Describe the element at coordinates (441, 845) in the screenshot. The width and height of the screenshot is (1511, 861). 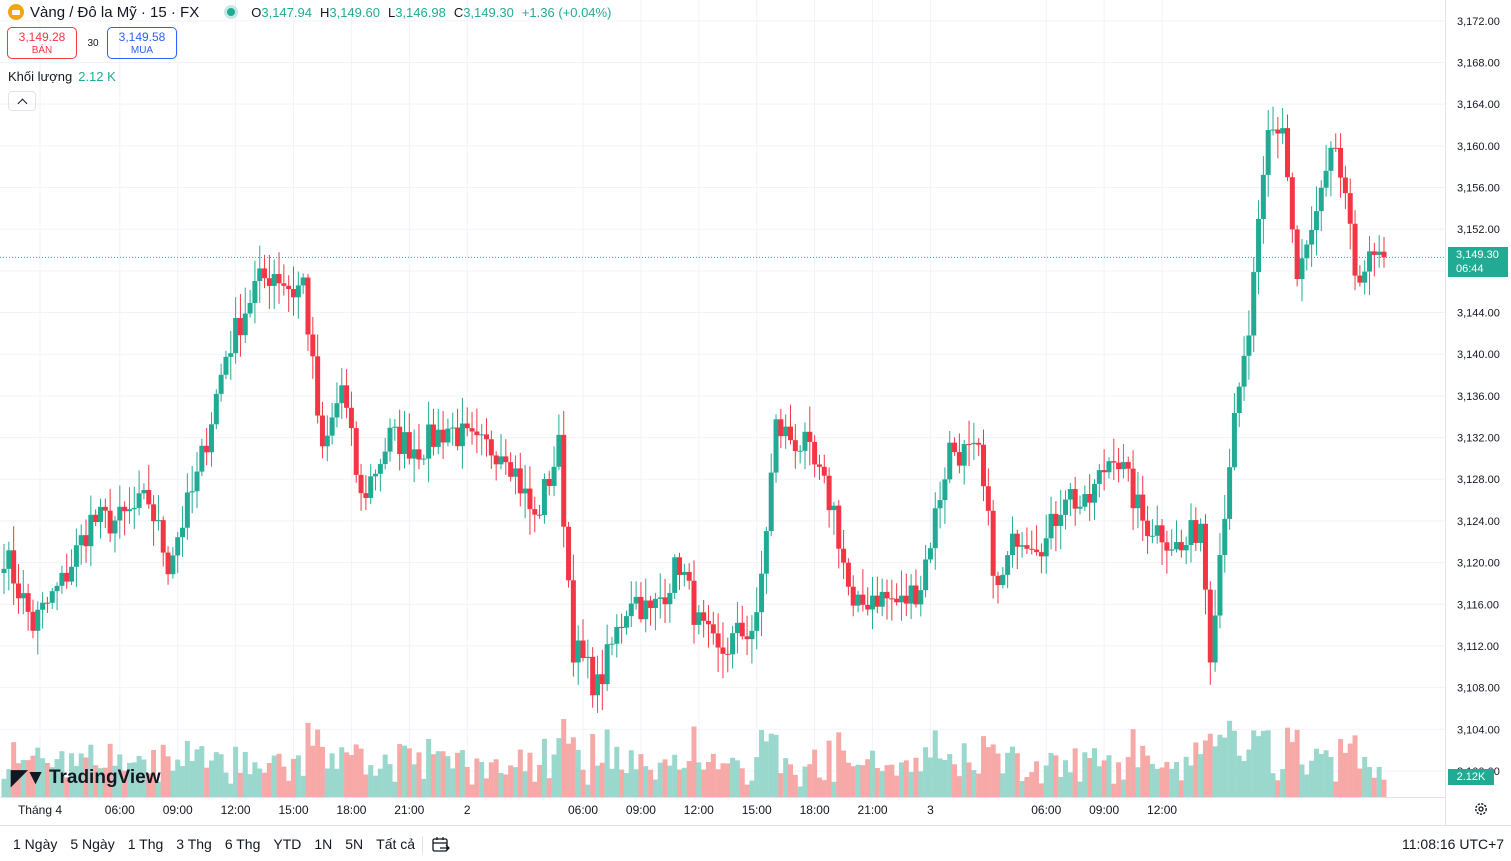
I see `go-to-date-icon` at that location.